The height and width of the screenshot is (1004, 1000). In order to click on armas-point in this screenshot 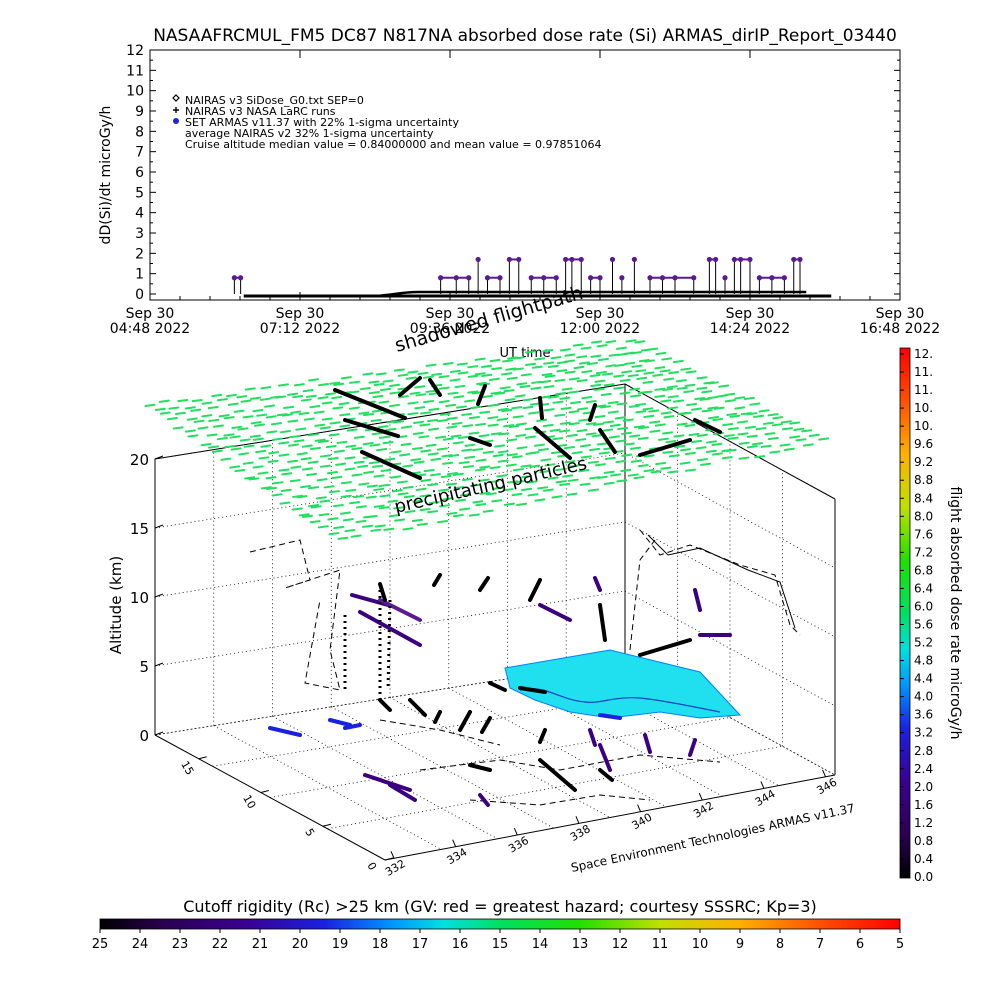, I will do `click(600, 278)`.